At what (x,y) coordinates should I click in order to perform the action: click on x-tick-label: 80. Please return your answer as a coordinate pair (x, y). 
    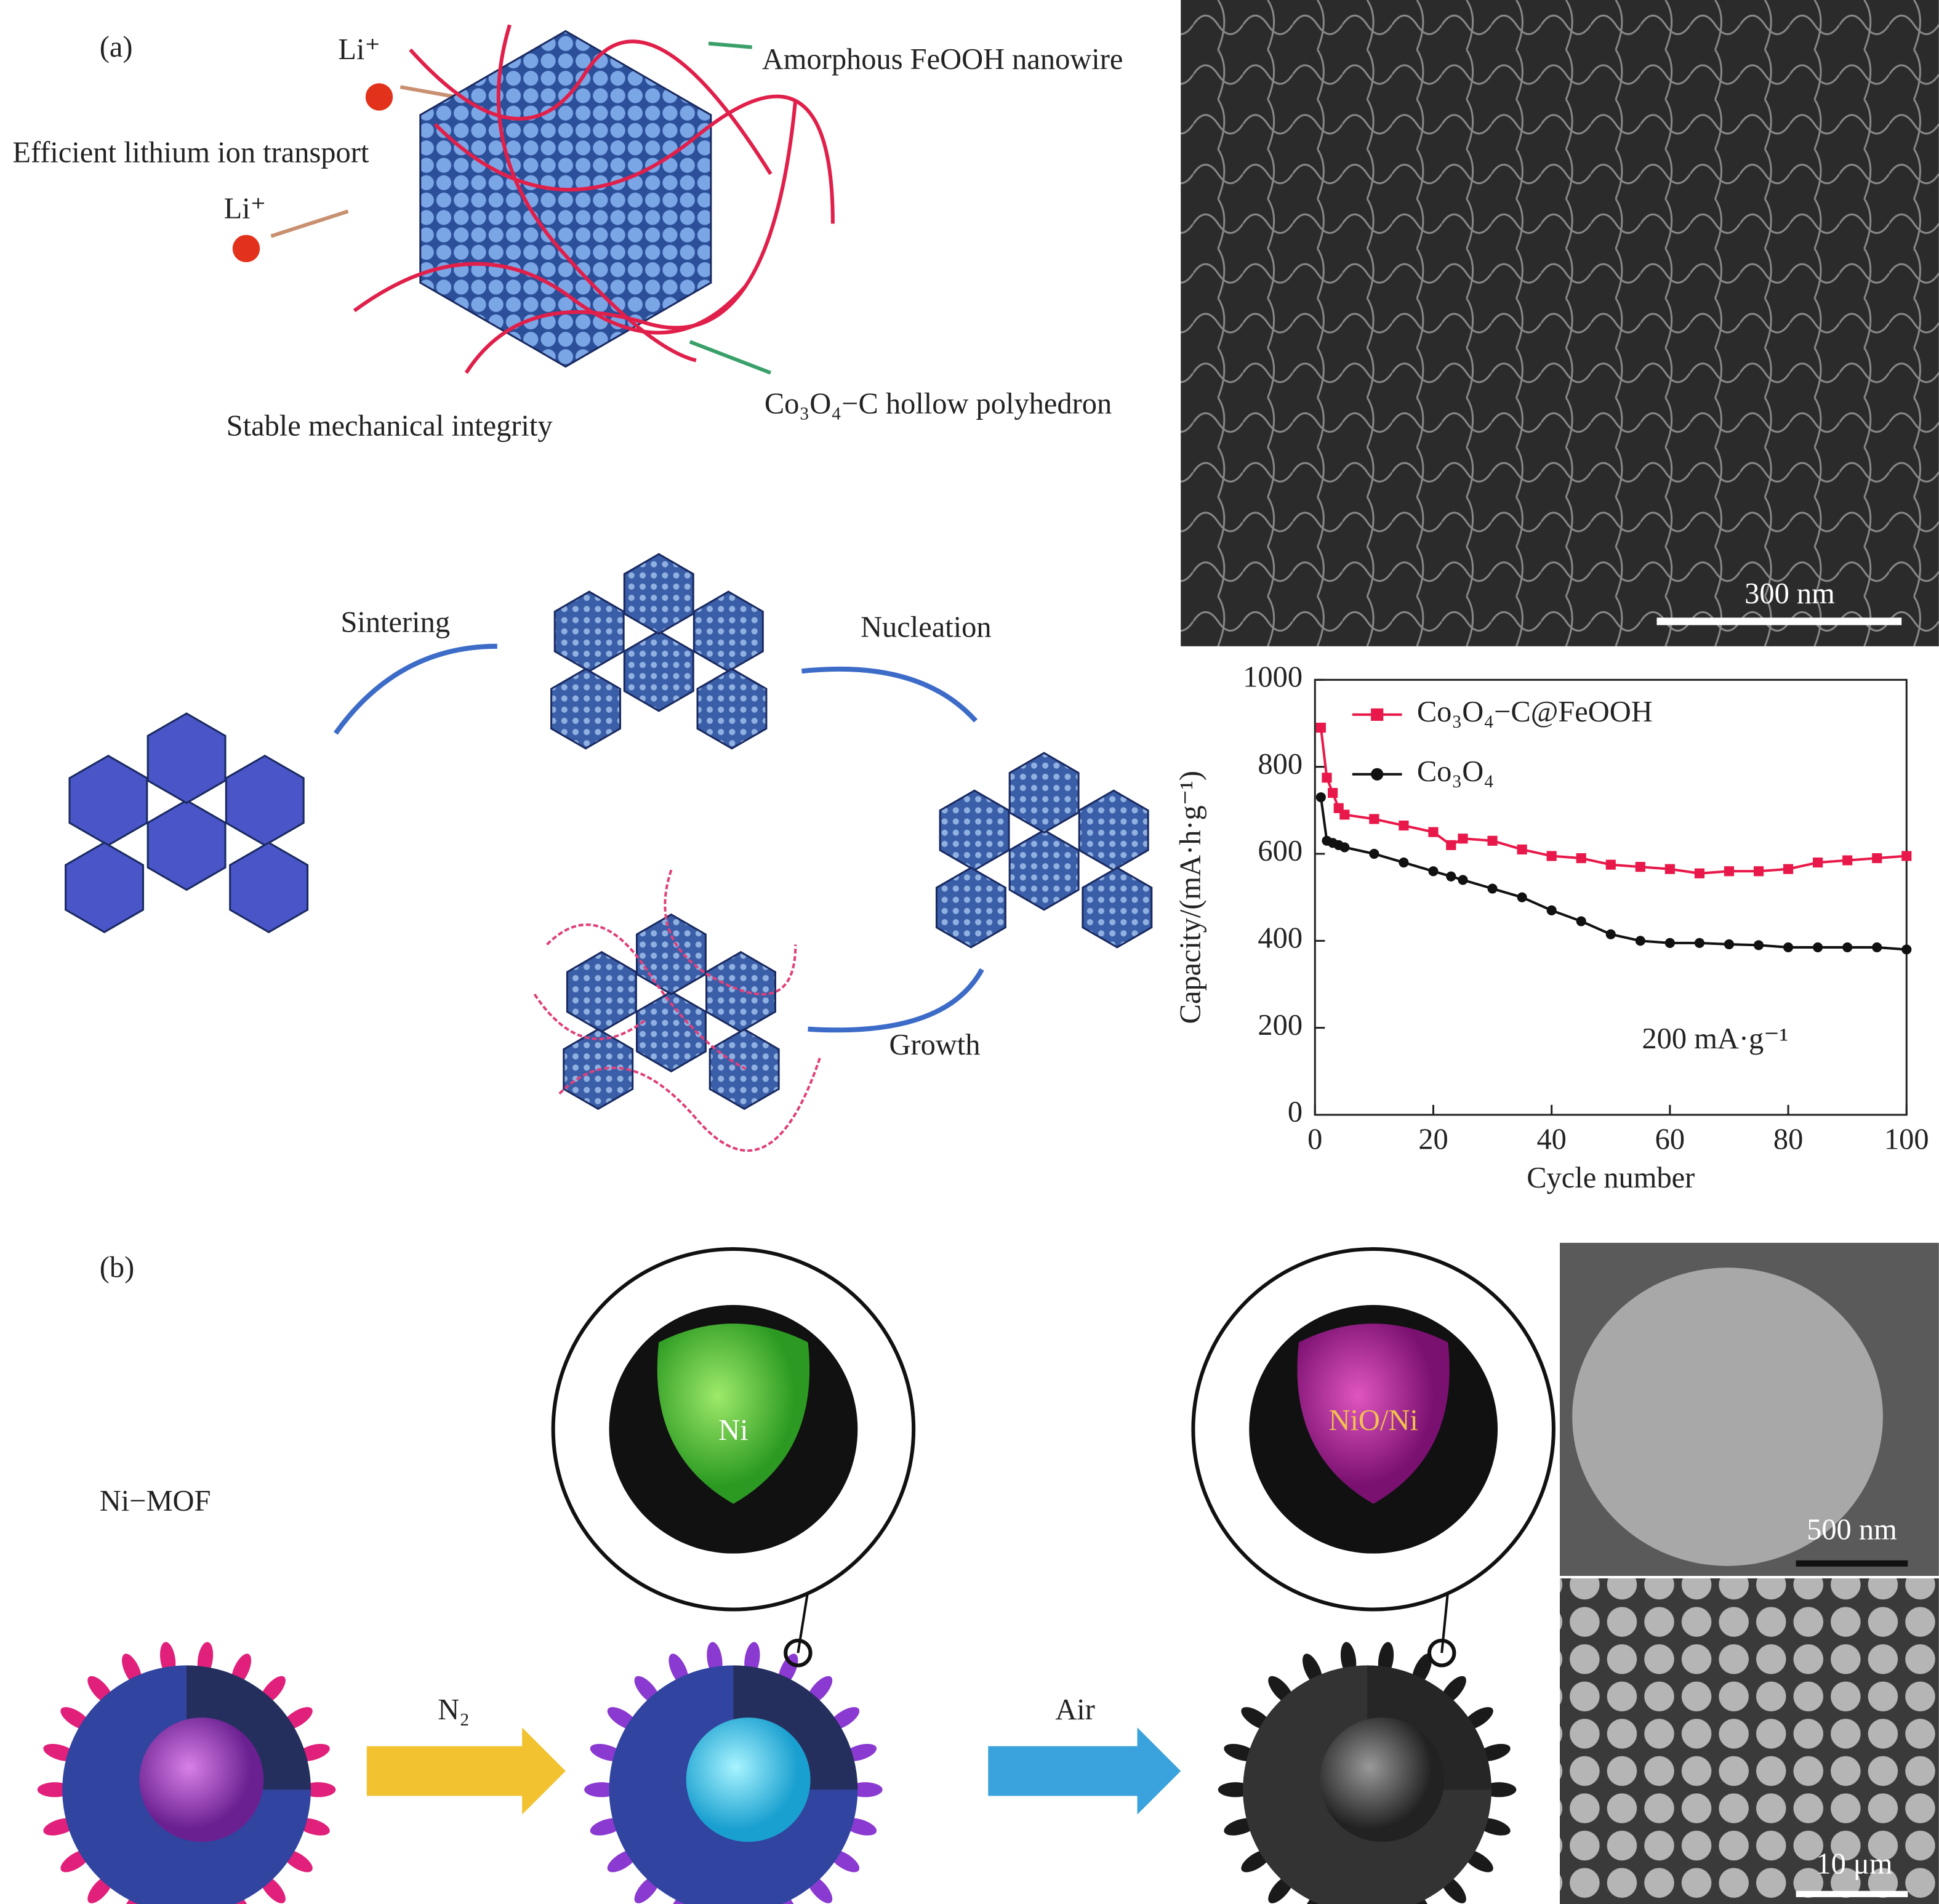
    Looking at the image, I should click on (1788, 1139).